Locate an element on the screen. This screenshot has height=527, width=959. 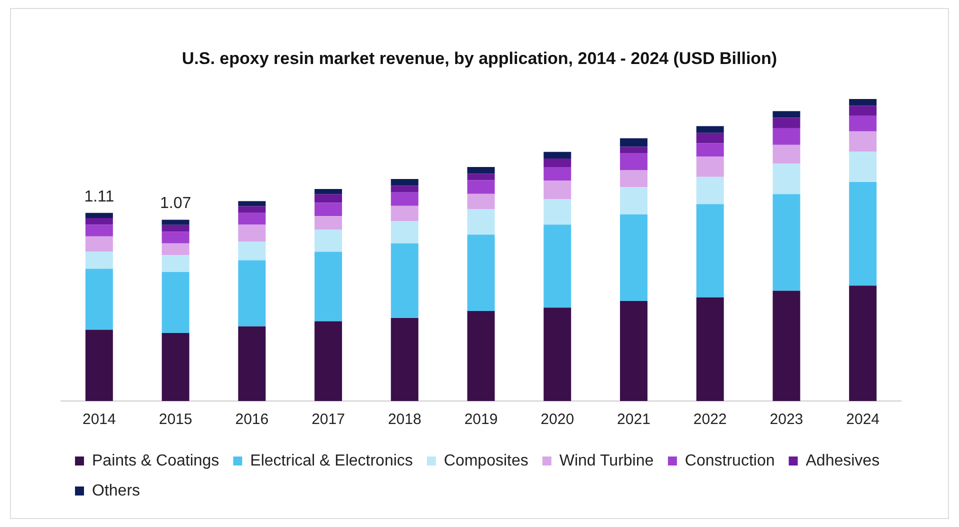
legend-label: Electrical & Electronics is located at coordinates (331, 461).